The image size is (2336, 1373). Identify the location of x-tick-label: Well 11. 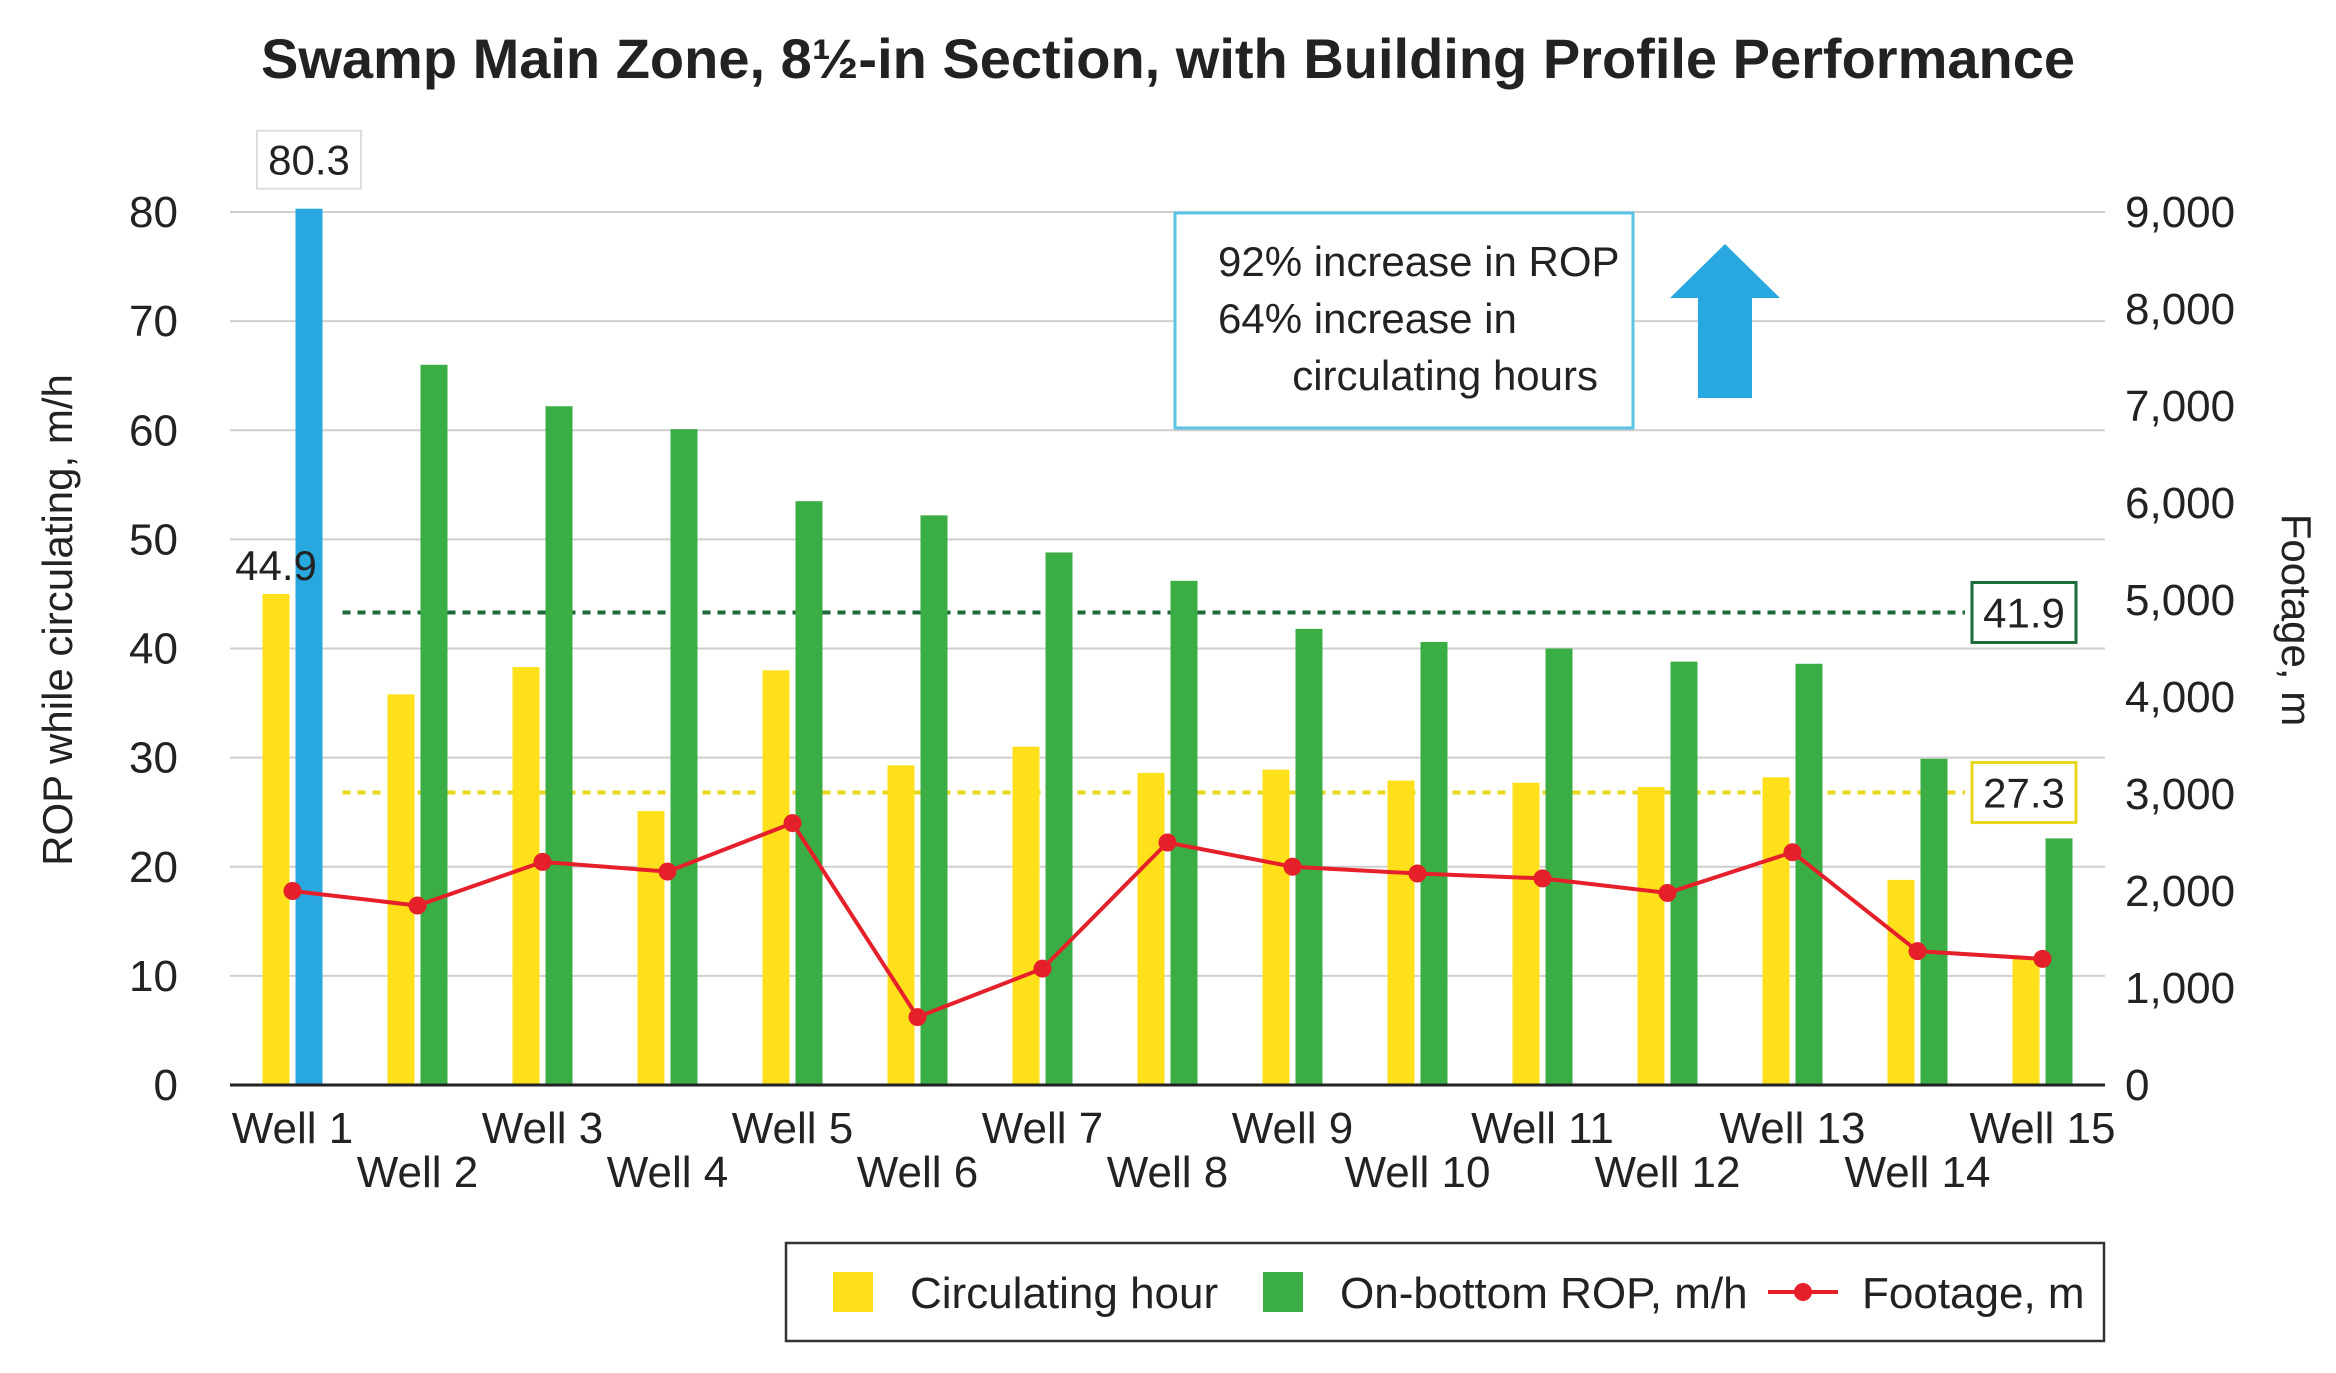
(1542, 1128).